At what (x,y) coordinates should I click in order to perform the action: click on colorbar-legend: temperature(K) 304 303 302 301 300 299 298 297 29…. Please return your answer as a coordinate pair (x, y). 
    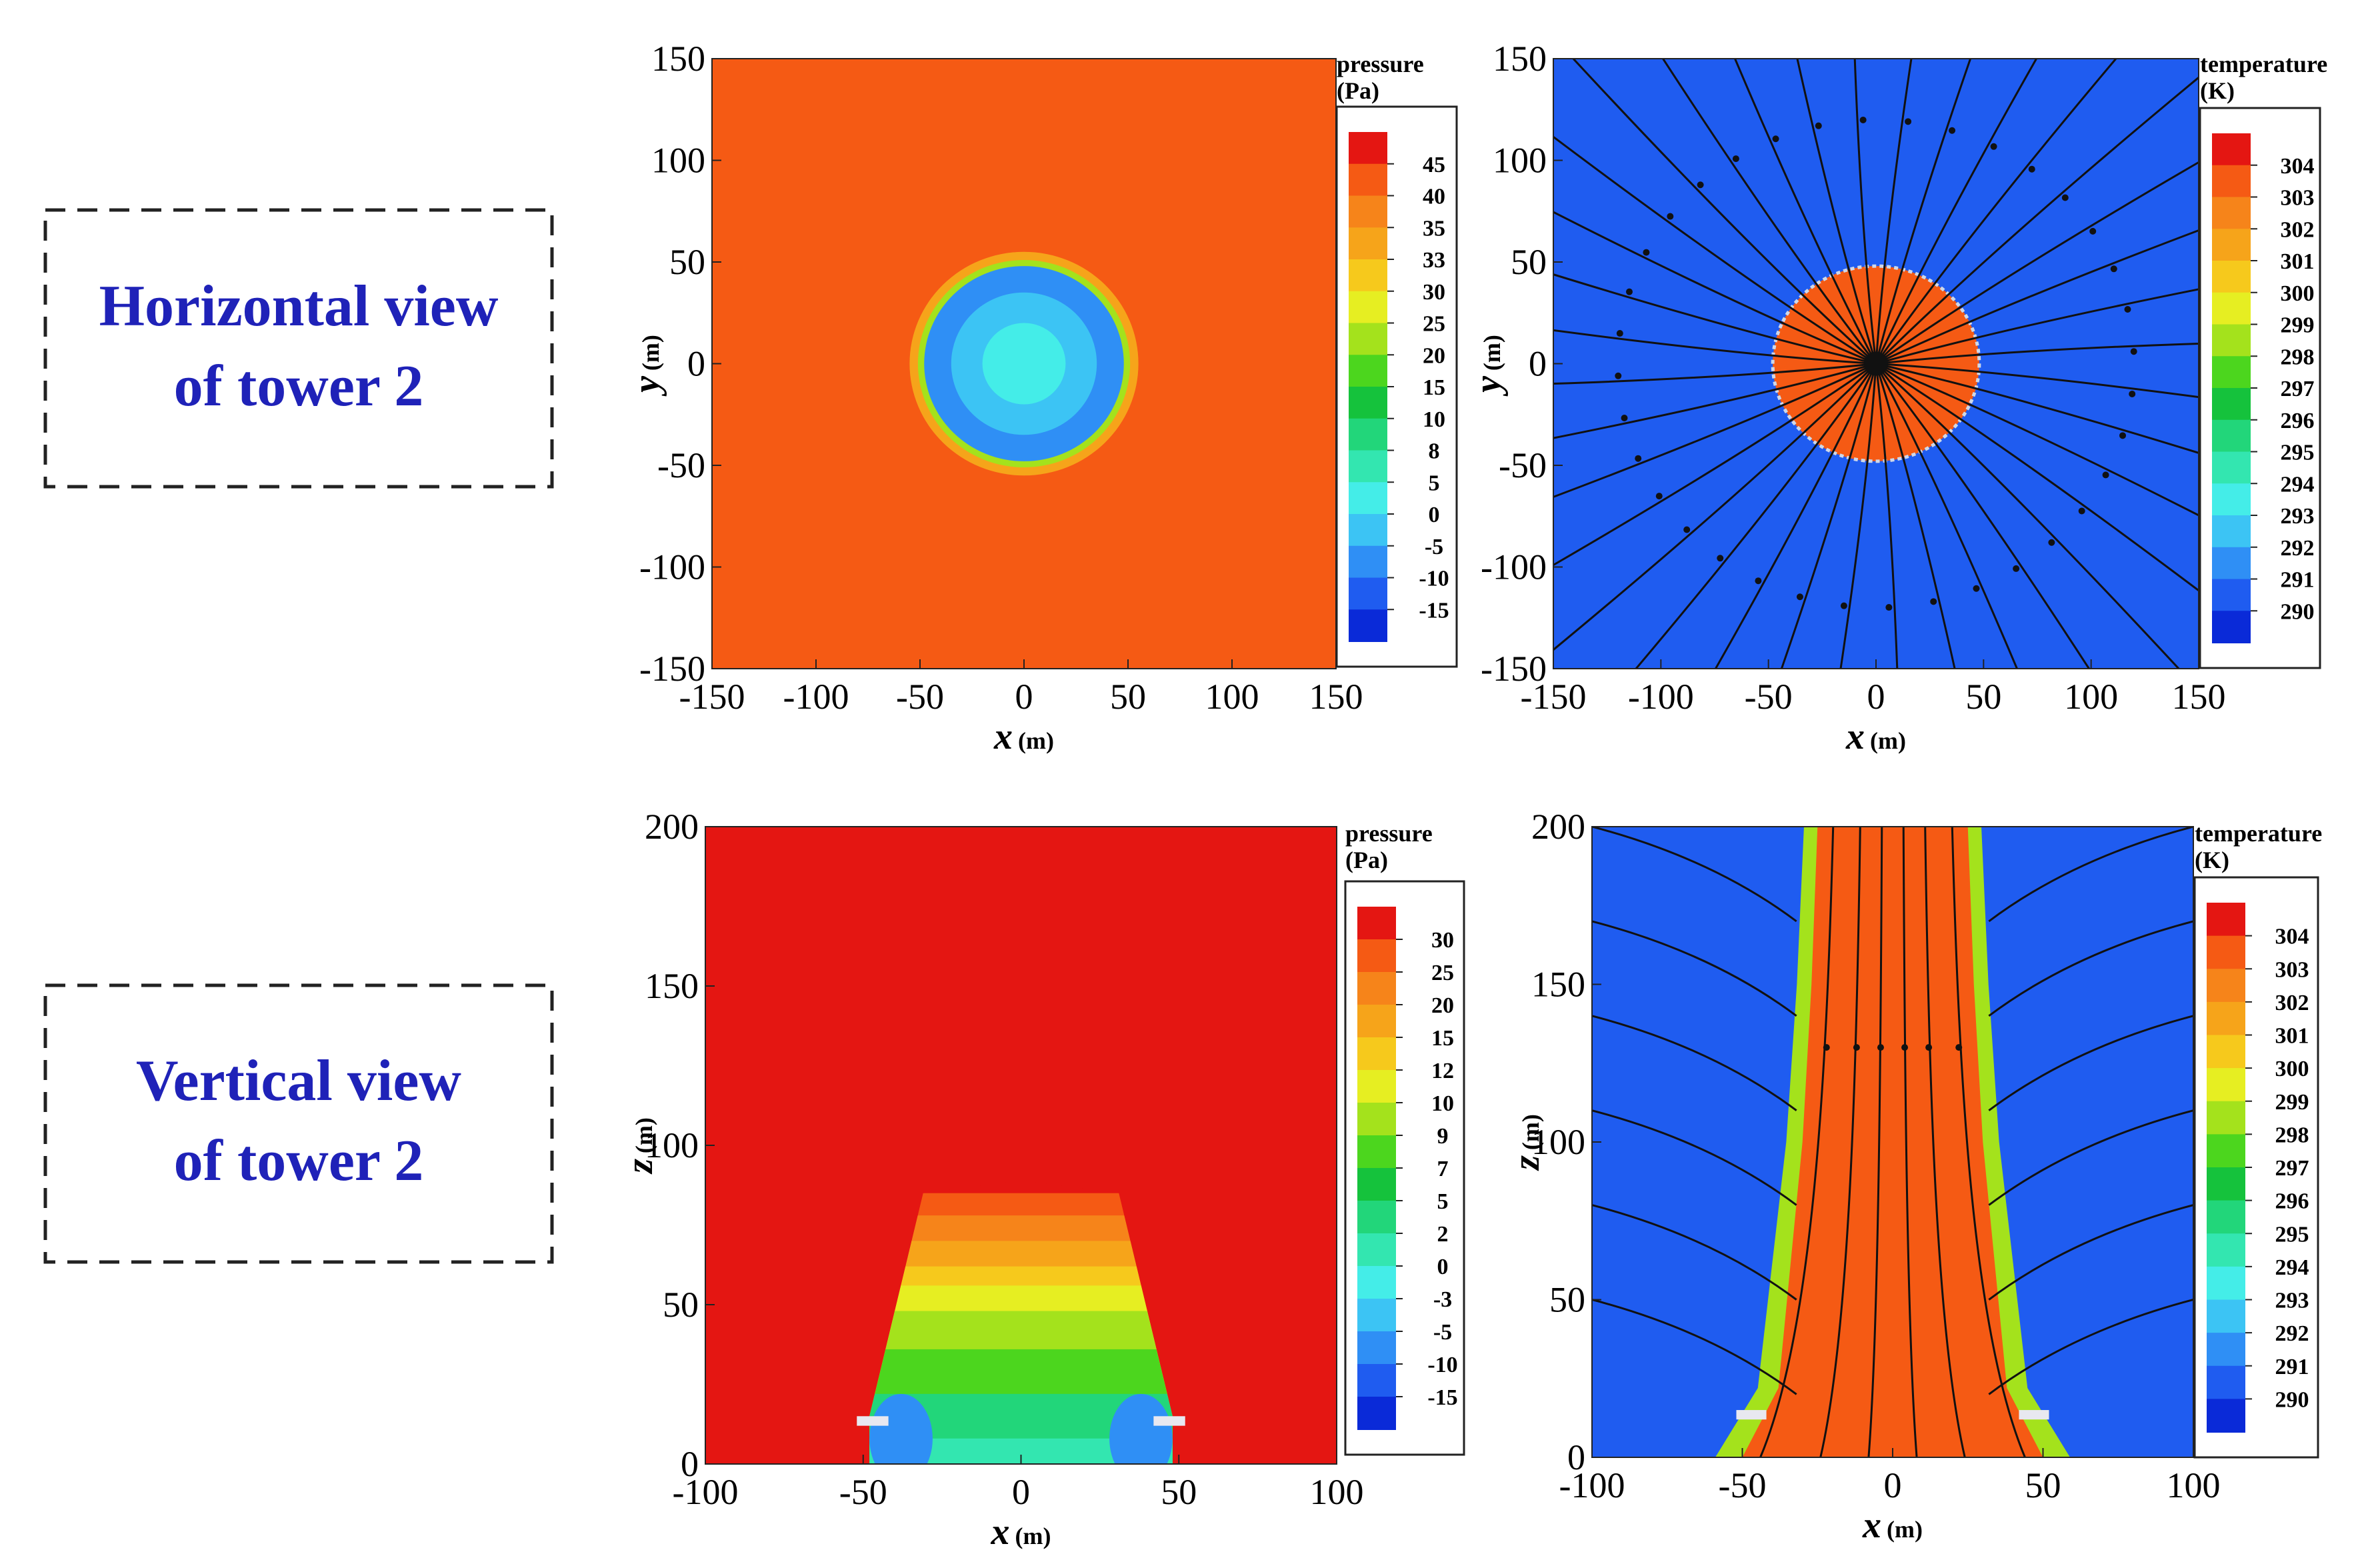
    Looking at the image, I should click on (2263, 360).